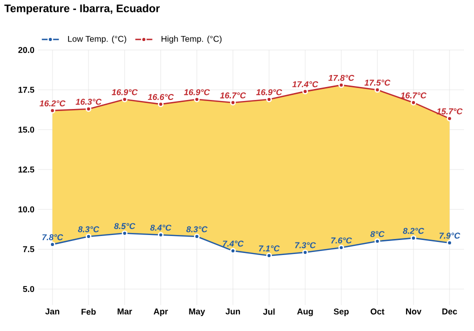 The height and width of the screenshot is (331, 474). I want to click on x-tick-label: Sep, so click(341, 312).